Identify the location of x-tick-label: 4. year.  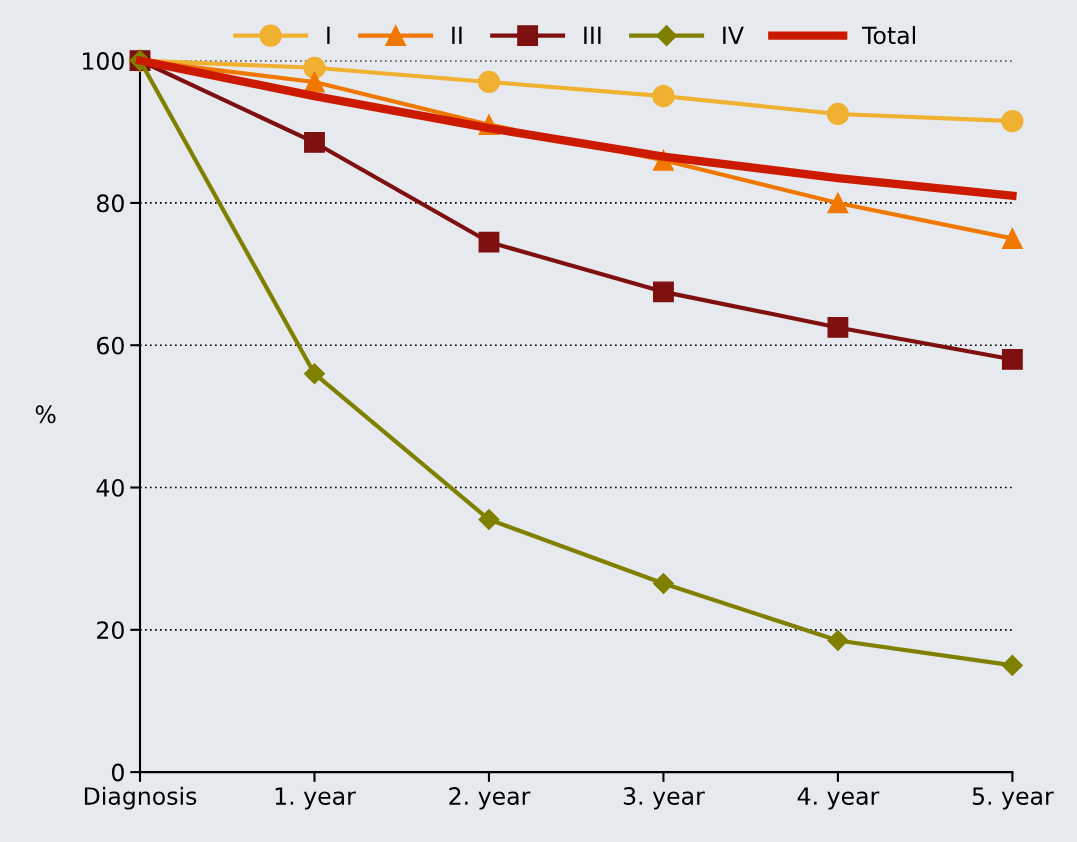
(838, 798).